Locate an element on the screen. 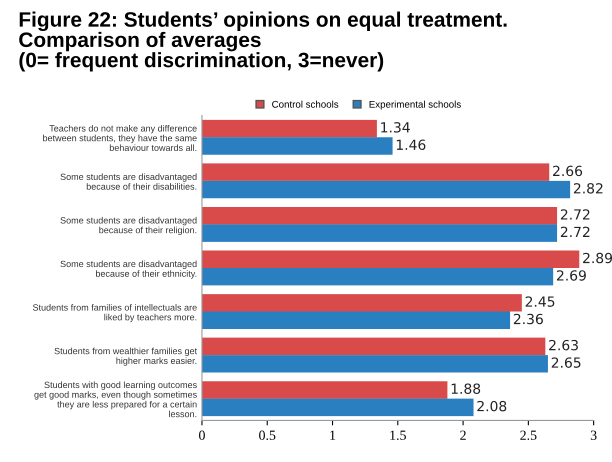  x-tick-label: 1 is located at coordinates (333, 435).